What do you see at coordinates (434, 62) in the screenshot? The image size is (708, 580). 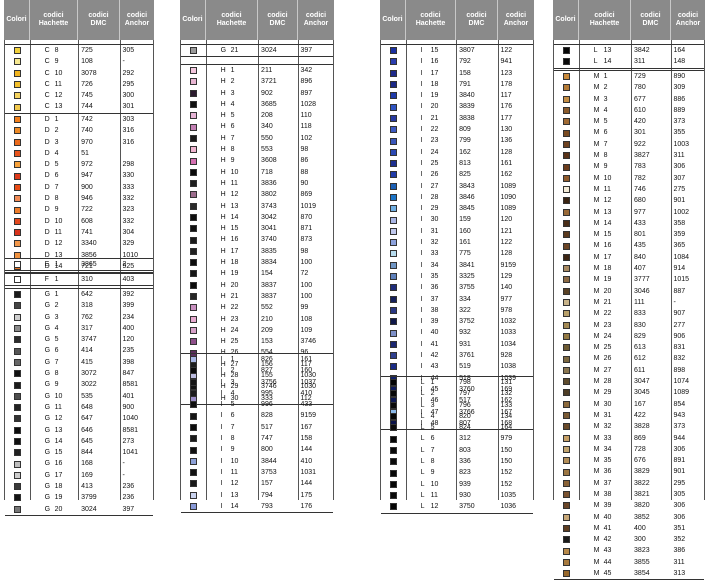 I see `code-number: 16` at bounding box center [434, 62].